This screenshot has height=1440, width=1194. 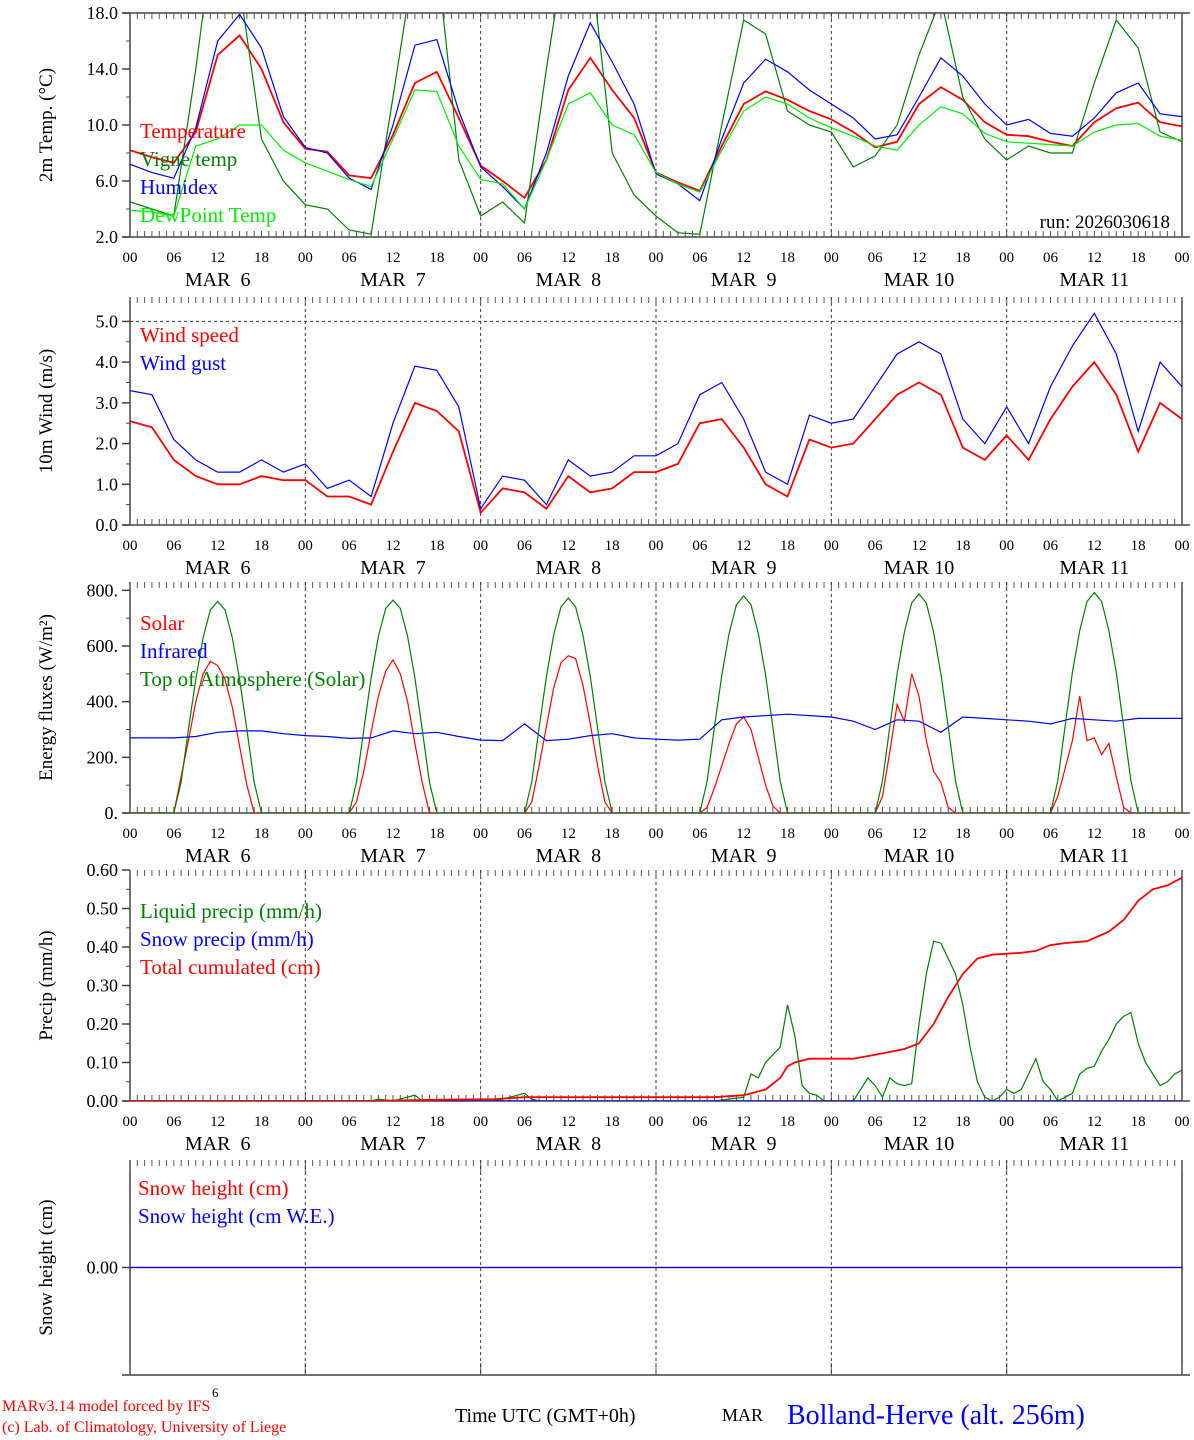 I want to click on y-tick-label: 5.0, so click(x=107, y=321).